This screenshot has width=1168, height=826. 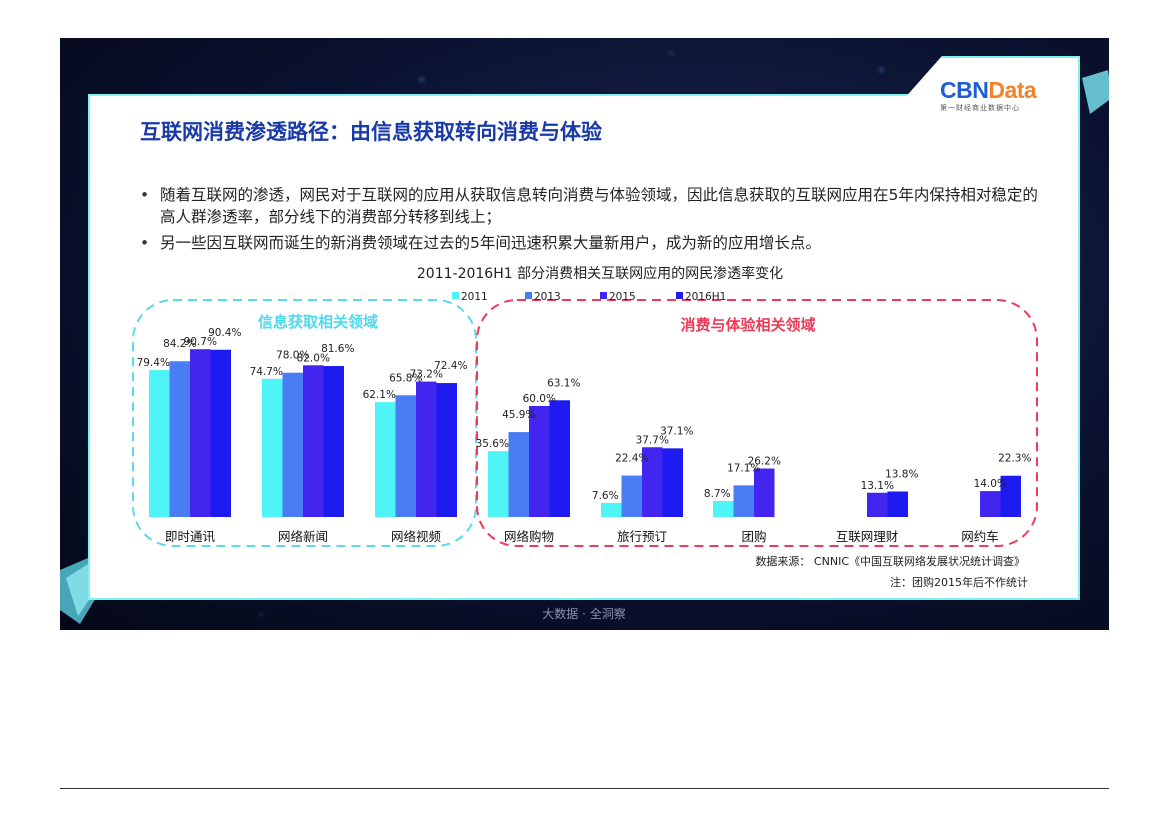 I want to click on data-label-3-2011: 35.6%, so click(x=492, y=444).